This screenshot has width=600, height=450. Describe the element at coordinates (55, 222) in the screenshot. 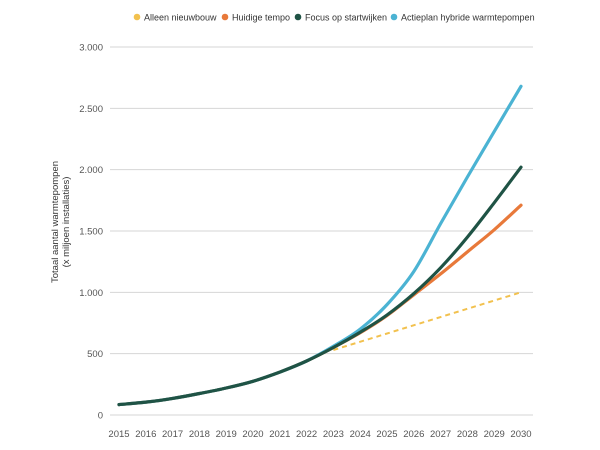

I see `y-axis-title-line: Totaal aantal warmtepompen` at that location.